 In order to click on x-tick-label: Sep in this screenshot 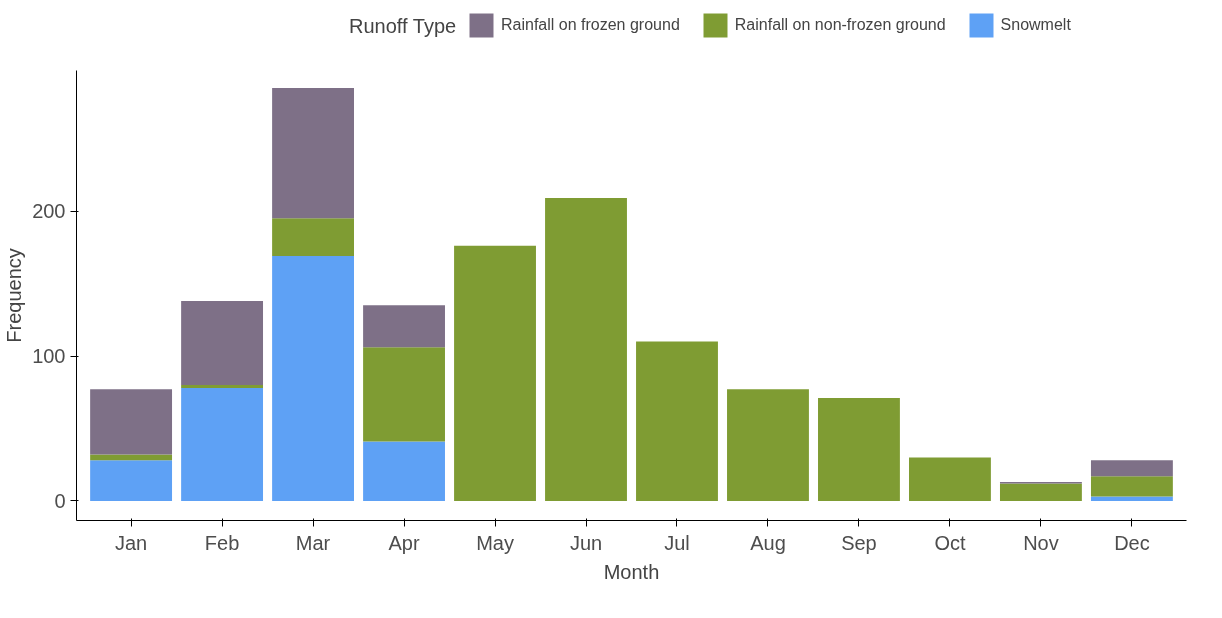, I will do `click(859, 542)`.